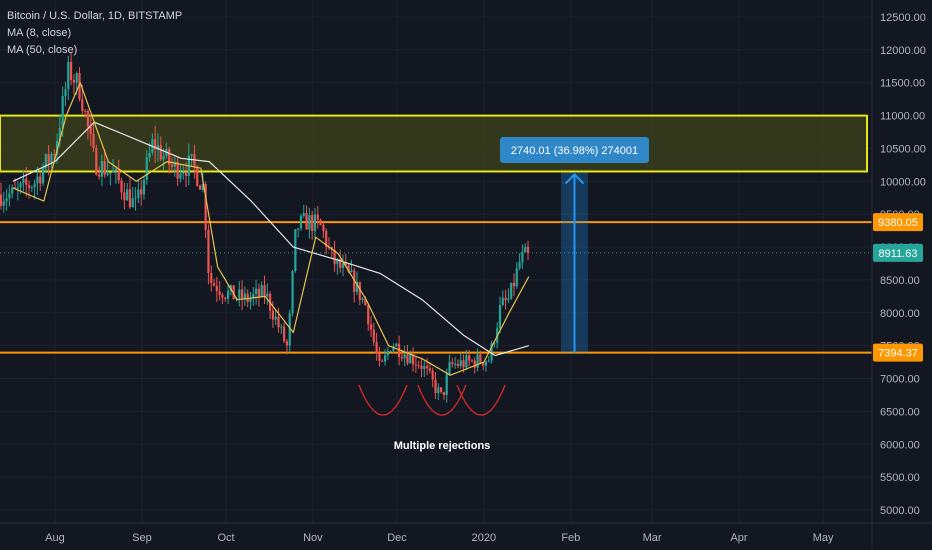  What do you see at coordinates (570, 538) in the screenshot?
I see `x-tick-label: Feb` at bounding box center [570, 538].